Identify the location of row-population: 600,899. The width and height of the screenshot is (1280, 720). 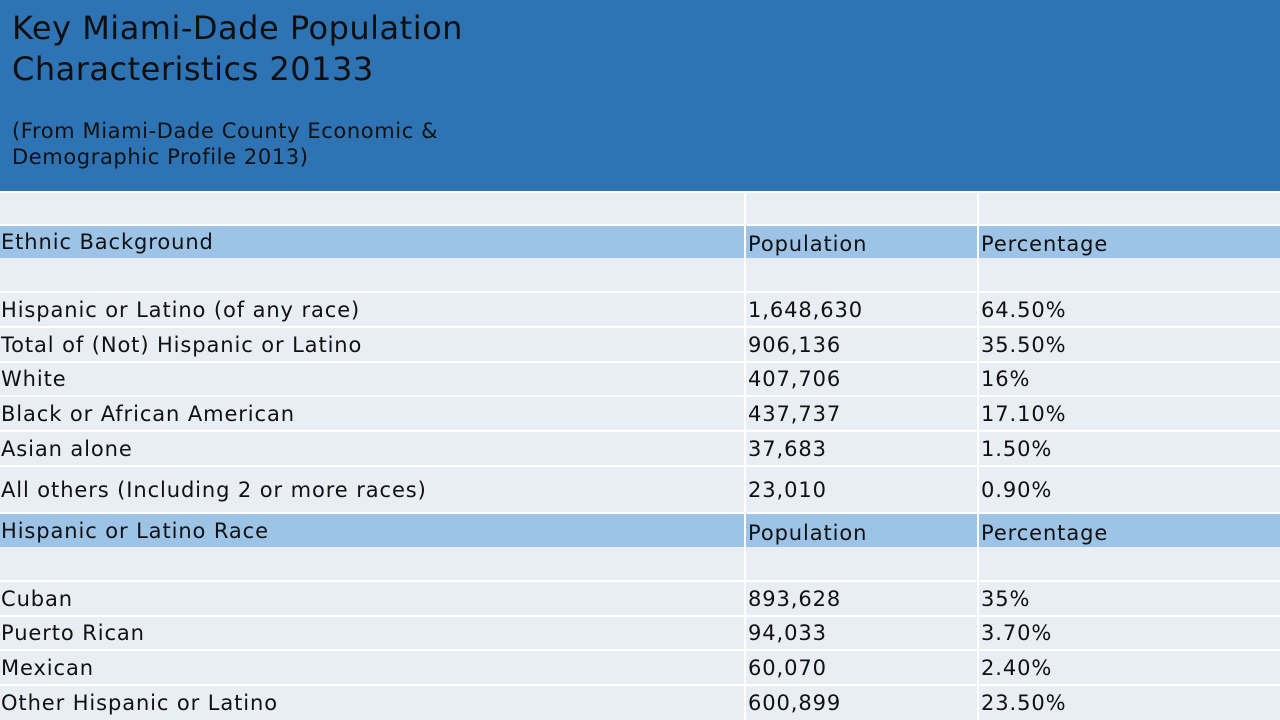
(795, 703).